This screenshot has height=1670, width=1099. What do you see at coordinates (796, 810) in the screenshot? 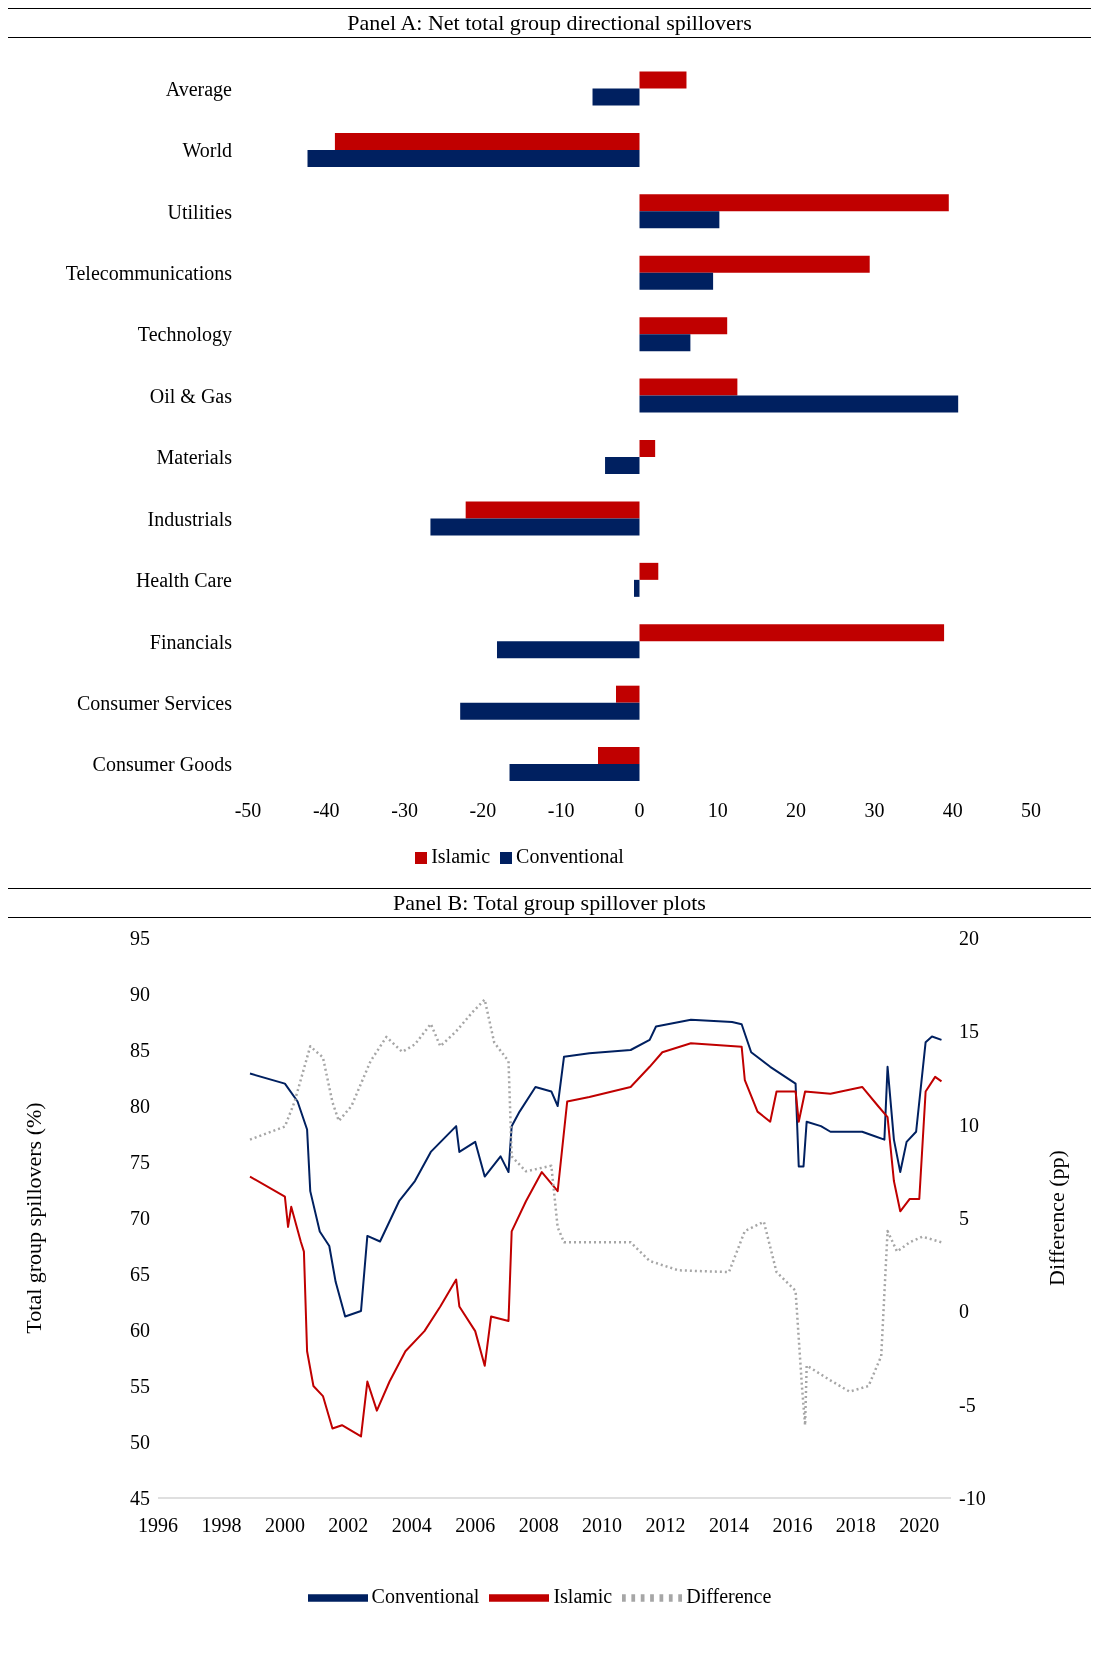
I see `x-tick-label: 20` at bounding box center [796, 810].